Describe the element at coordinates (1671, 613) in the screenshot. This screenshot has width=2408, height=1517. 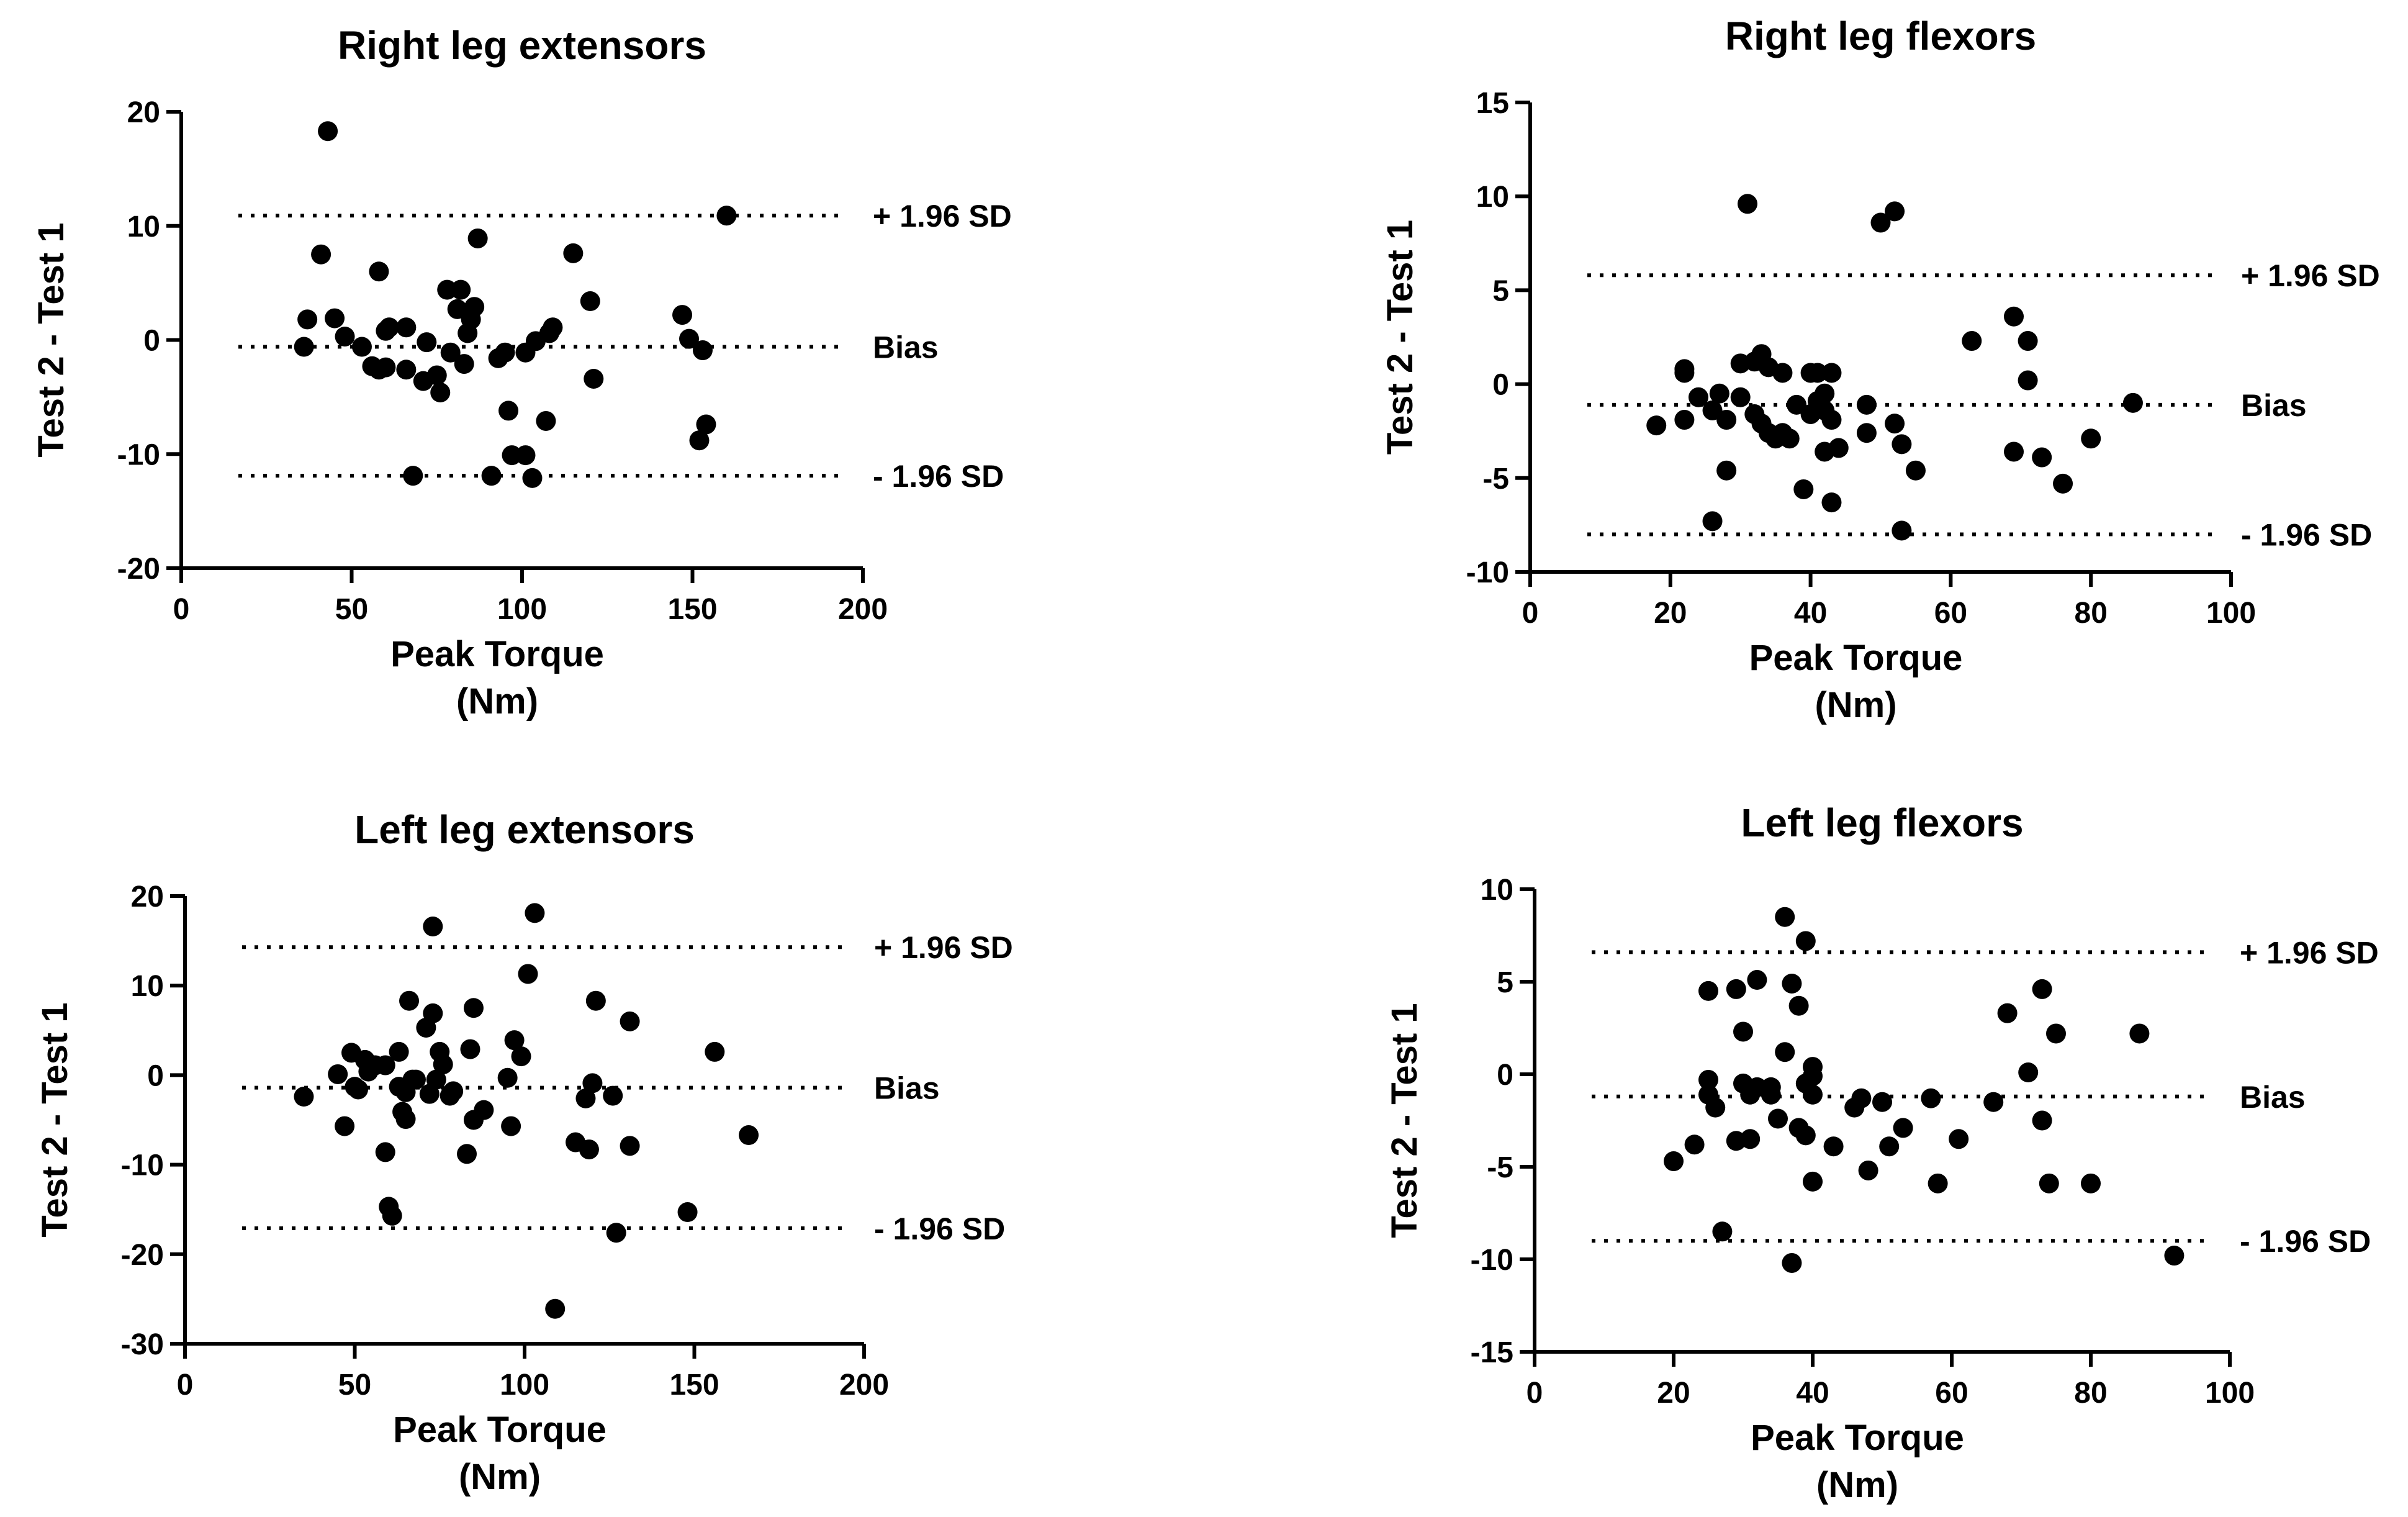
I see `x-tick-label: 20` at that location.